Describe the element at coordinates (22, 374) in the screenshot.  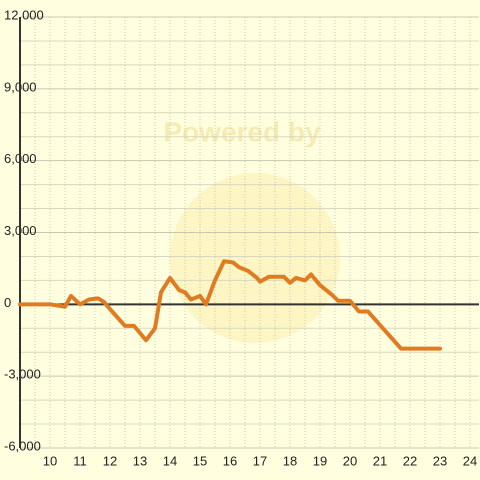
I see `y-tick-label: -3,000` at that location.